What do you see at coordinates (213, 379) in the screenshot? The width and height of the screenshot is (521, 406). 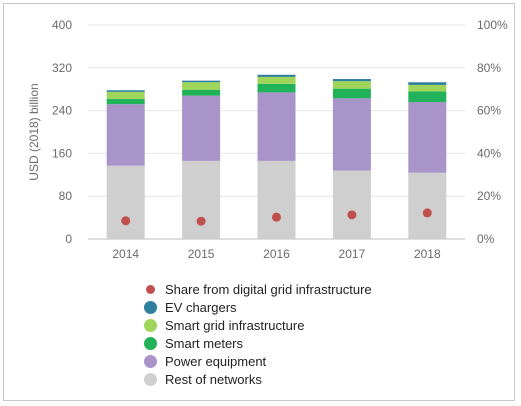 I see `legend-label: Rest of networks` at bounding box center [213, 379].